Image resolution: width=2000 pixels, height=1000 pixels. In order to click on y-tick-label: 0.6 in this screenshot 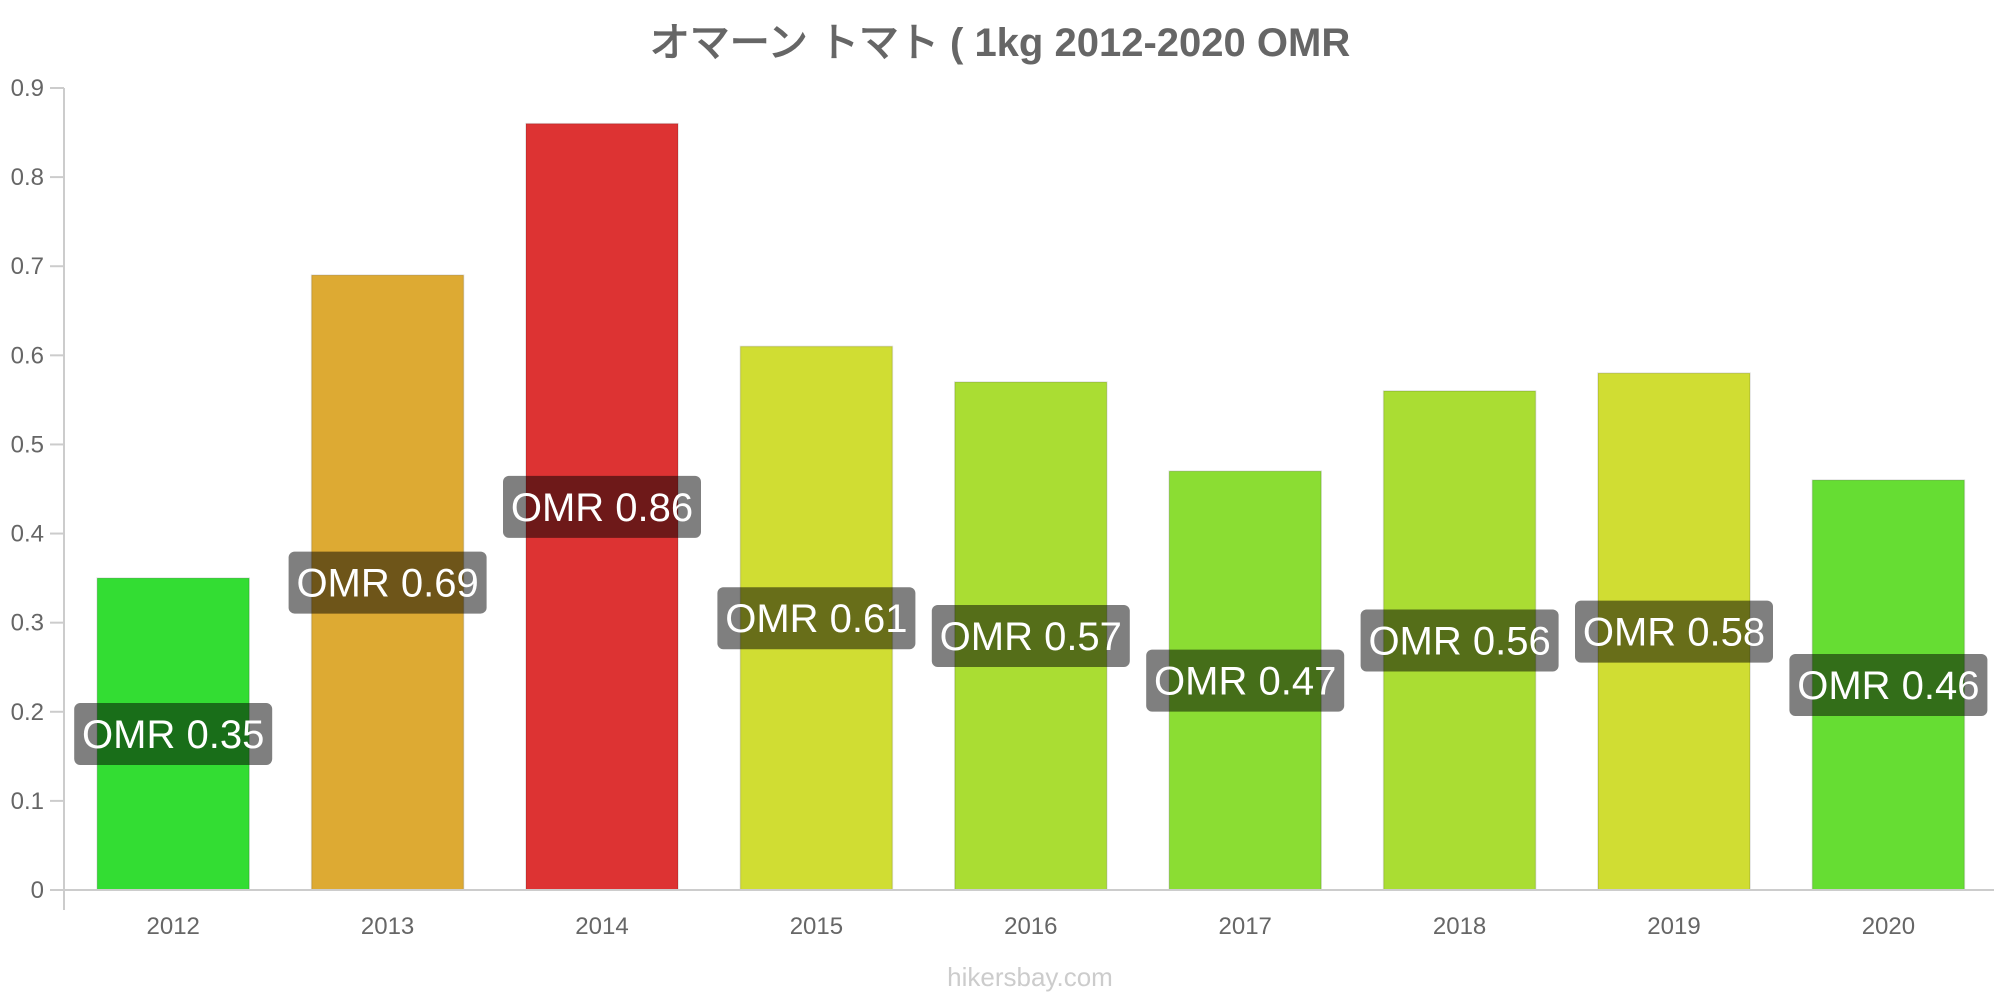, I will do `click(27, 355)`.